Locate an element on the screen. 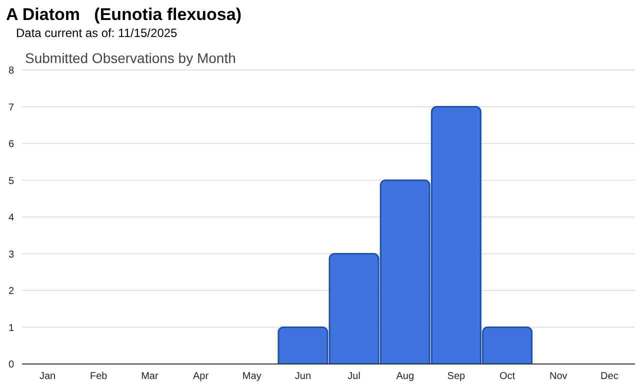 The width and height of the screenshot is (640, 390). y-tick-label: 1 is located at coordinates (11, 328).